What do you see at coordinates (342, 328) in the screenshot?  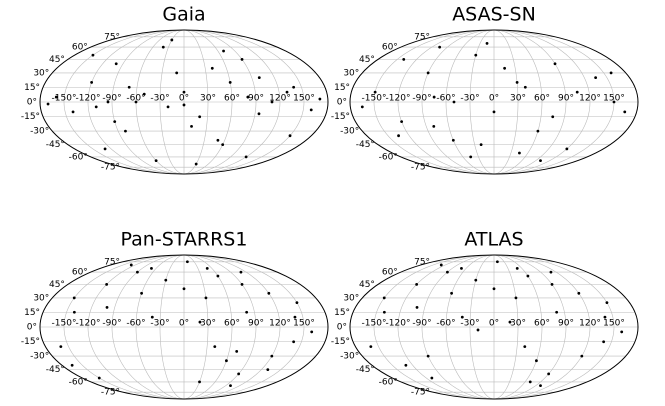 I see `y-tick-label: 0°` at bounding box center [342, 328].